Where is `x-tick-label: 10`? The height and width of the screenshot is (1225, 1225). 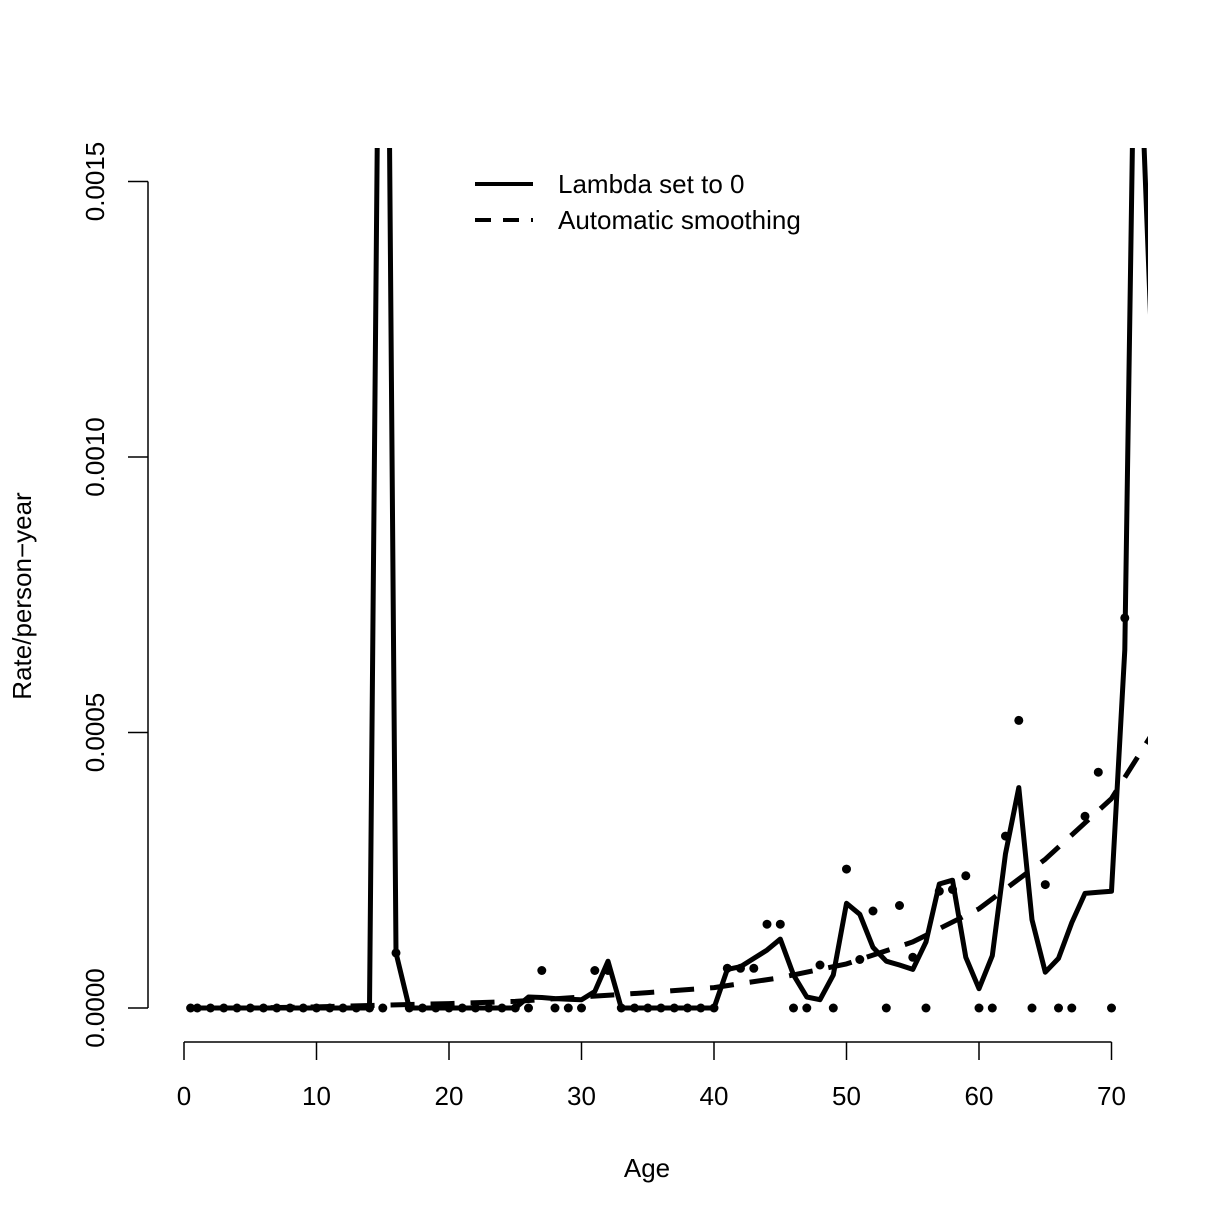
x-tick-label: 10 is located at coordinates (316, 1096).